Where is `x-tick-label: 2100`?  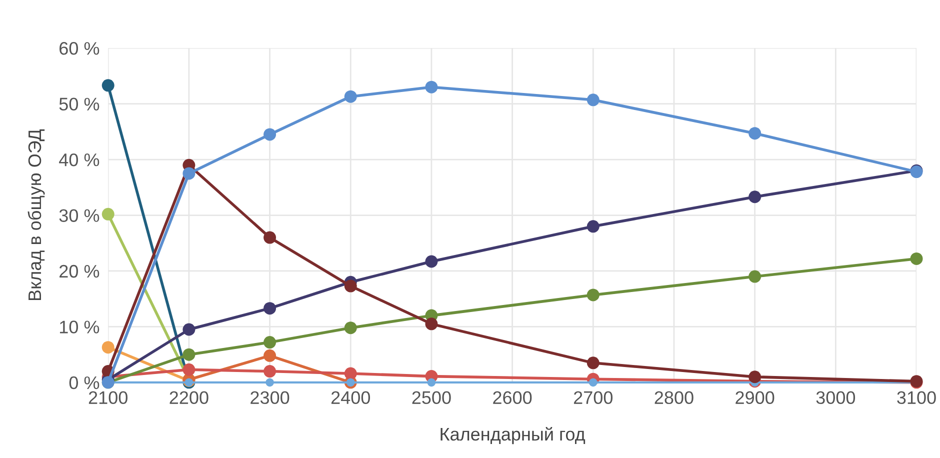
x-tick-label: 2100 is located at coordinates (108, 397).